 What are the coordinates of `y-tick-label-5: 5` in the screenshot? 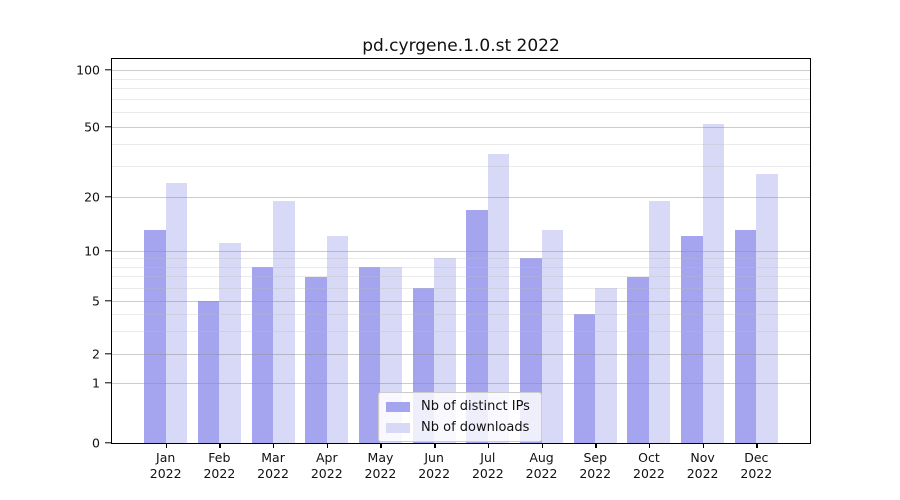 It's located at (96, 301).